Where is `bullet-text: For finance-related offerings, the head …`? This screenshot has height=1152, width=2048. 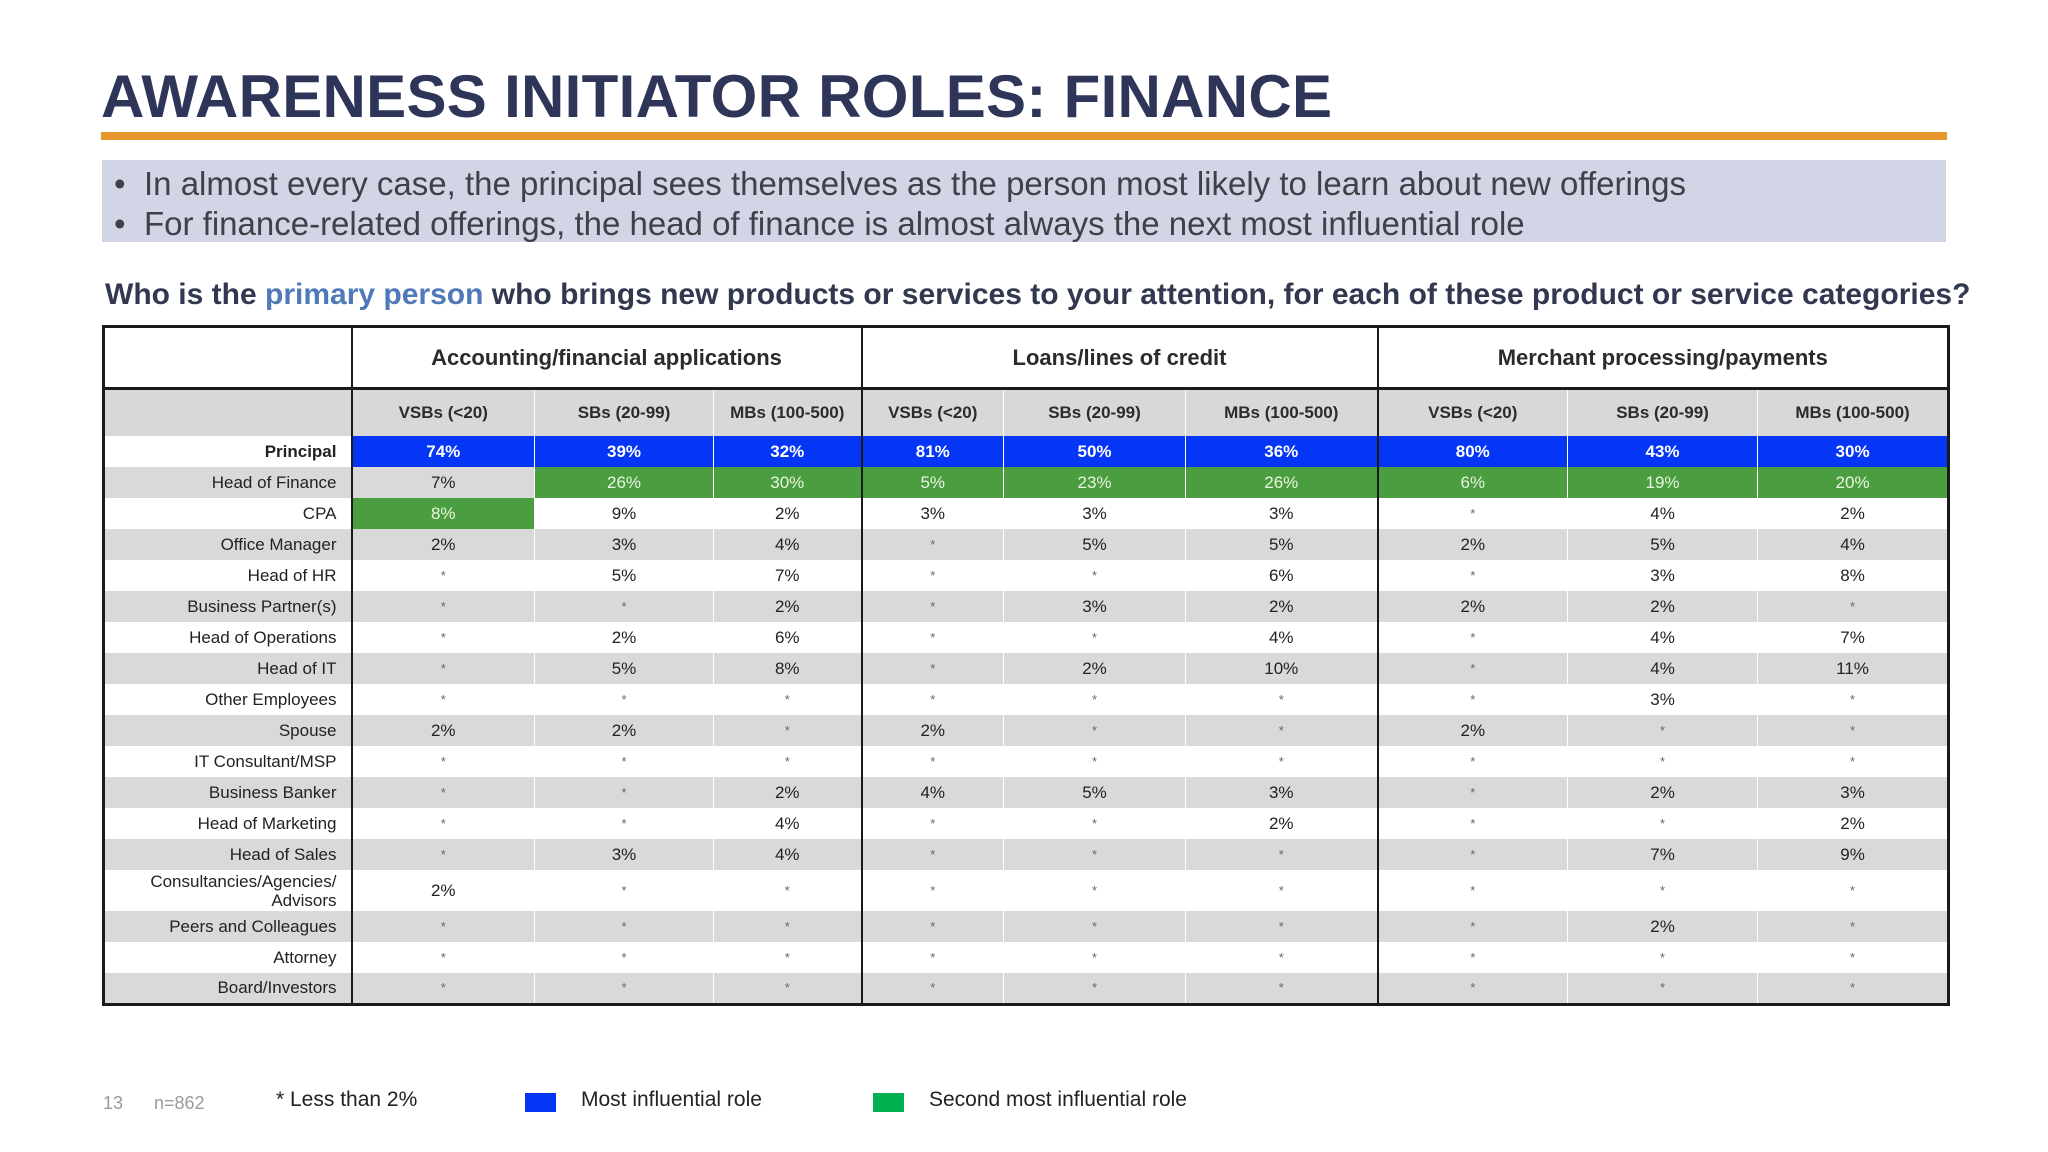
bullet-text: For finance-related offerings, the head … is located at coordinates (834, 223).